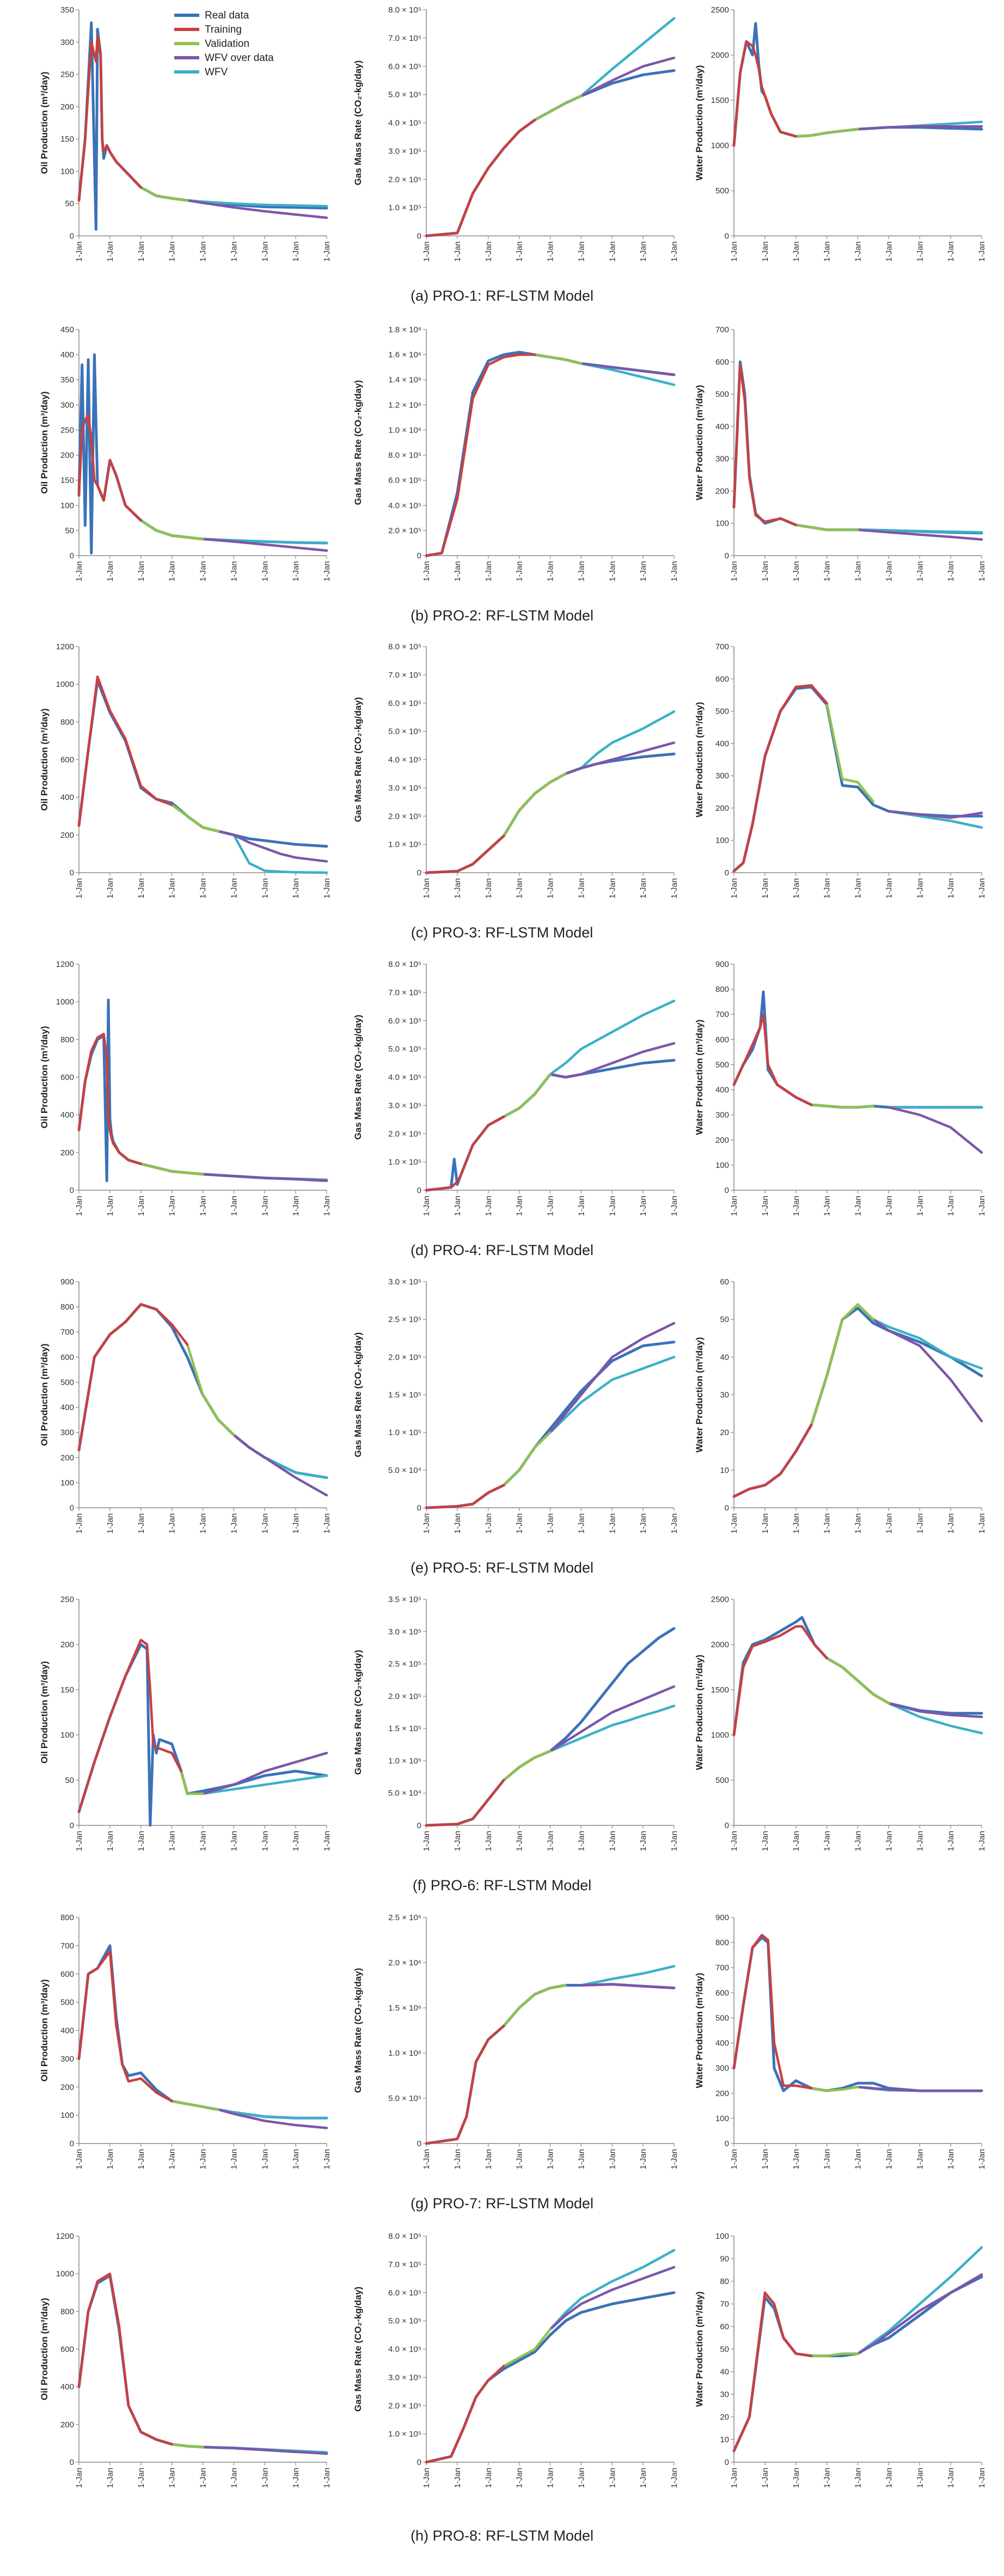  Describe the element at coordinates (404, 788) in the screenshot. I see `y-tick-label: 3.0 × 10⁵` at that location.